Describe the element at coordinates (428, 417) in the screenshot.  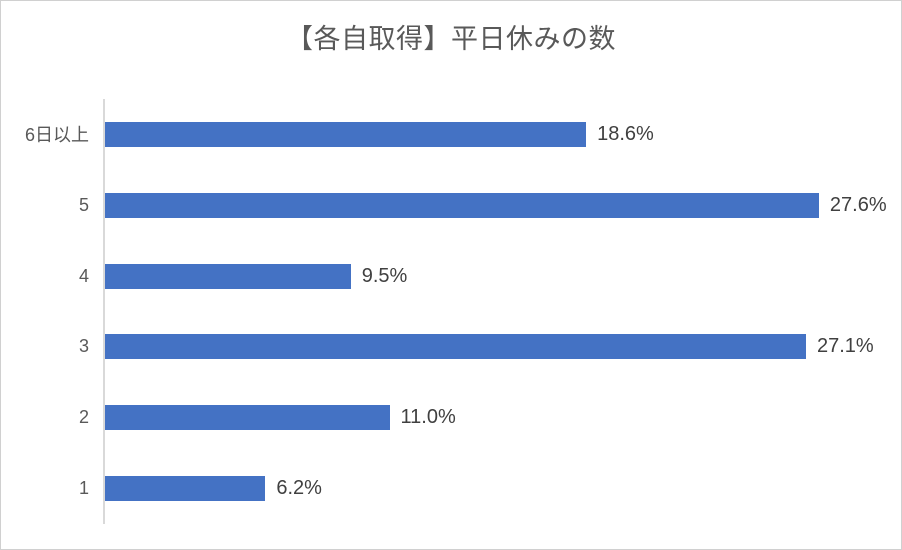
I see `data-label: 11.0%` at that location.